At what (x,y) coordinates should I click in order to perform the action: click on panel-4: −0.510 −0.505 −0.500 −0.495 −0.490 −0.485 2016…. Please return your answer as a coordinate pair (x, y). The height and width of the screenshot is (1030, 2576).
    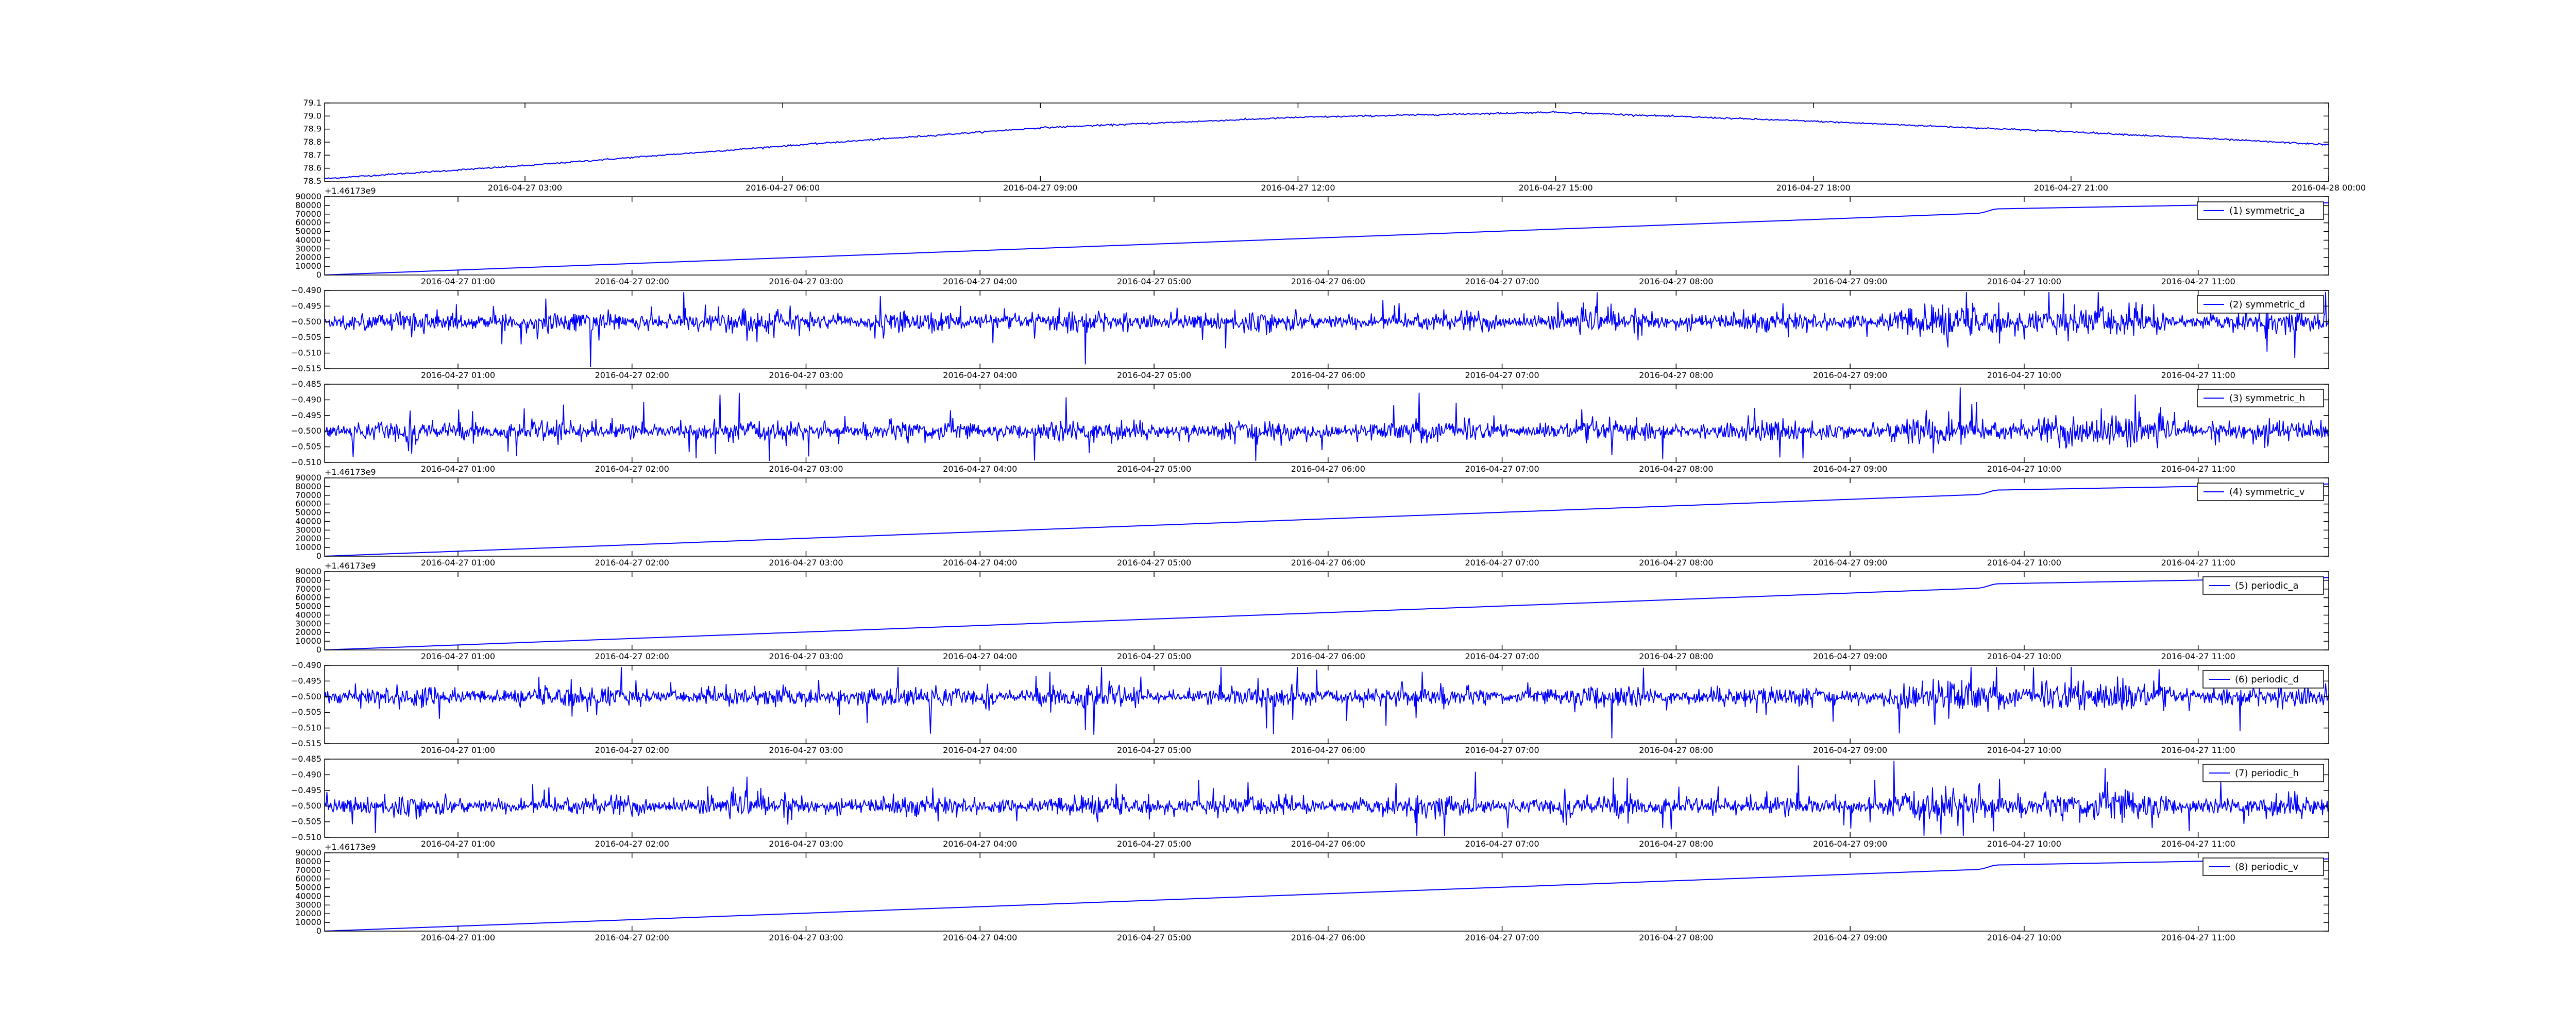
    Looking at the image, I should click on (1310, 428).